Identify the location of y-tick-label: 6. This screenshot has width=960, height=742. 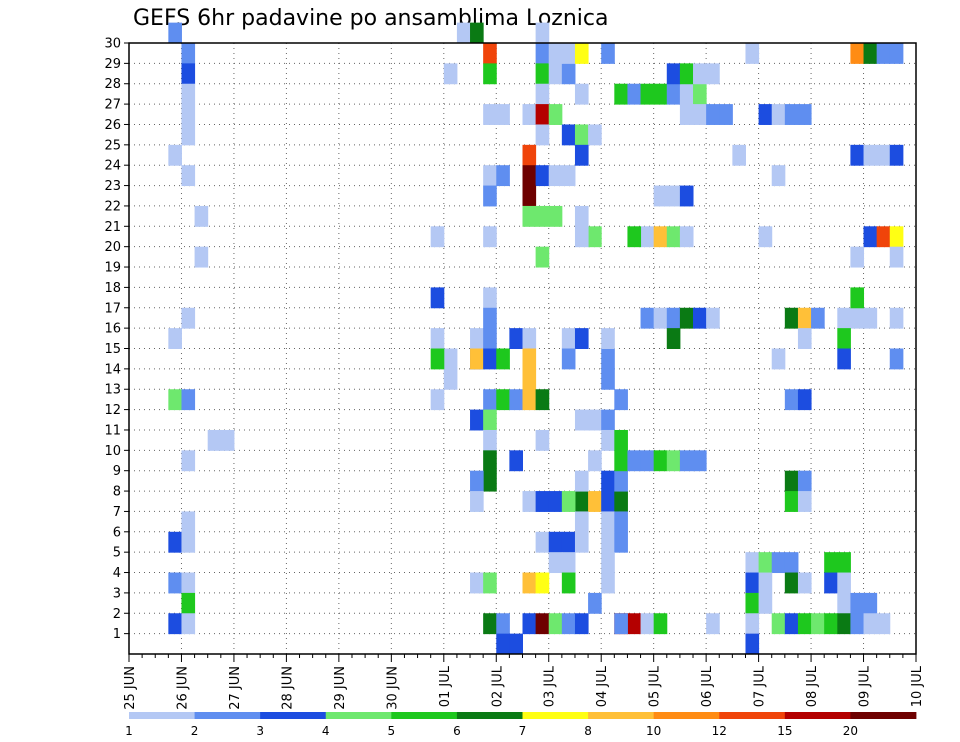
(117, 532).